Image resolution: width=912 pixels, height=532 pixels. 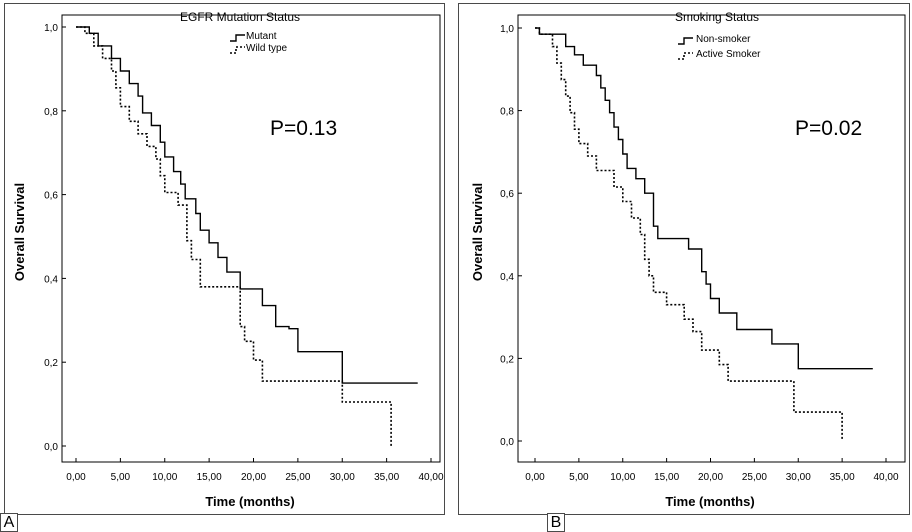 I want to click on legend-entry-label: Active Smoker, so click(x=728, y=54).